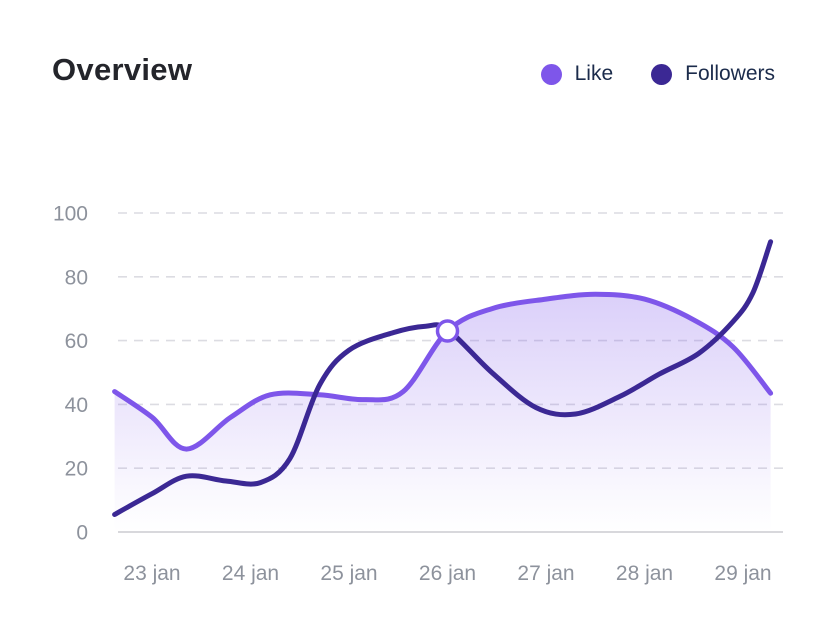 The width and height of the screenshot is (832, 624). I want to click on legend-label: Like, so click(594, 73).